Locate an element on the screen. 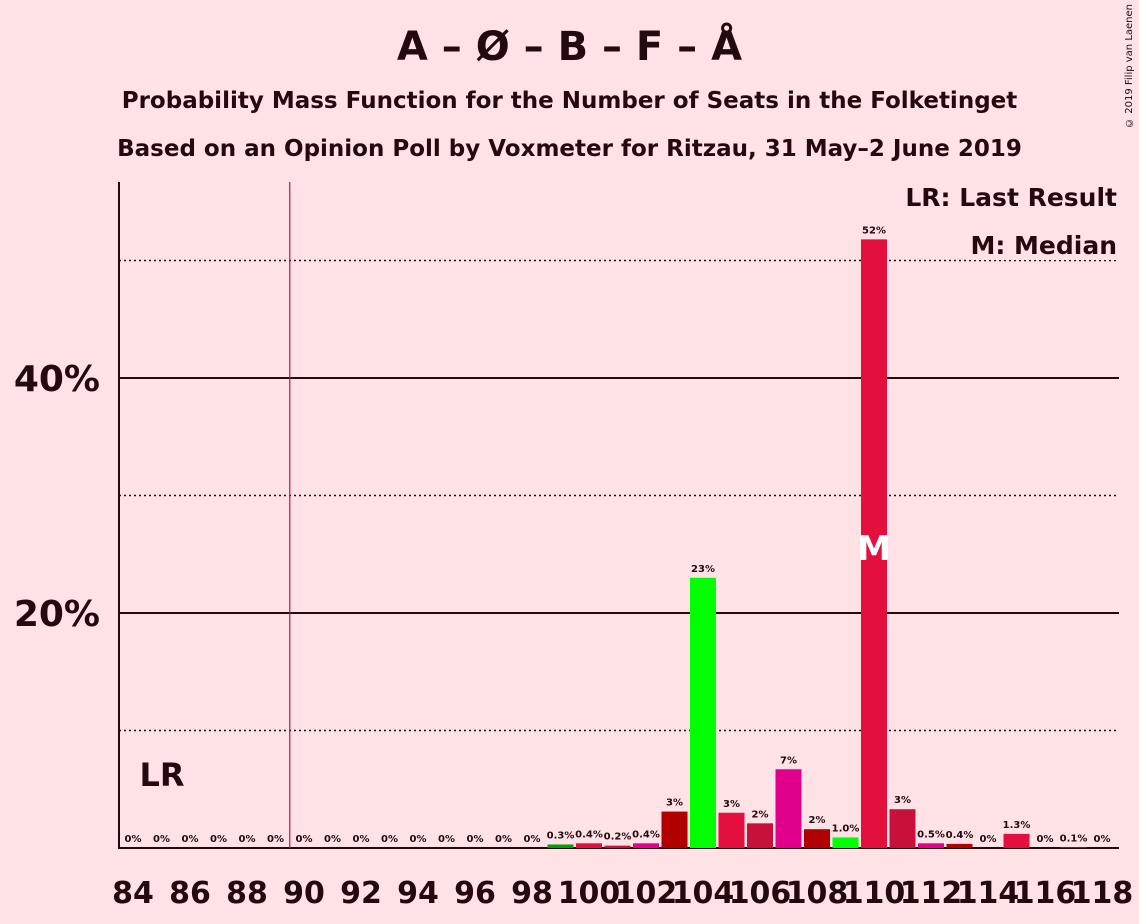 This screenshot has width=1139, height=924. data-label-118: 0% is located at coordinates (1102, 839).